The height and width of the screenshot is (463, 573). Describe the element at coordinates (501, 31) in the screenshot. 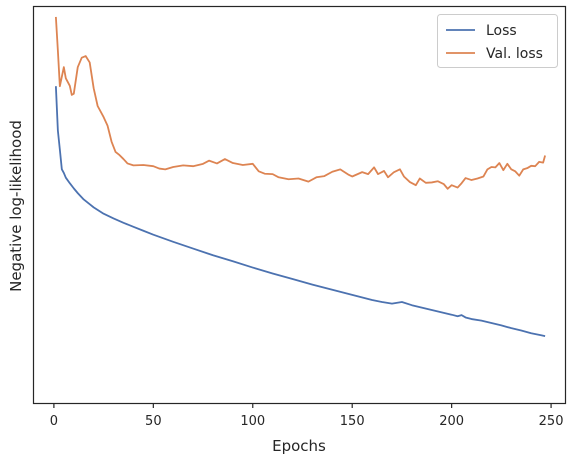

I see `legend-label-loss: Loss` at that location.